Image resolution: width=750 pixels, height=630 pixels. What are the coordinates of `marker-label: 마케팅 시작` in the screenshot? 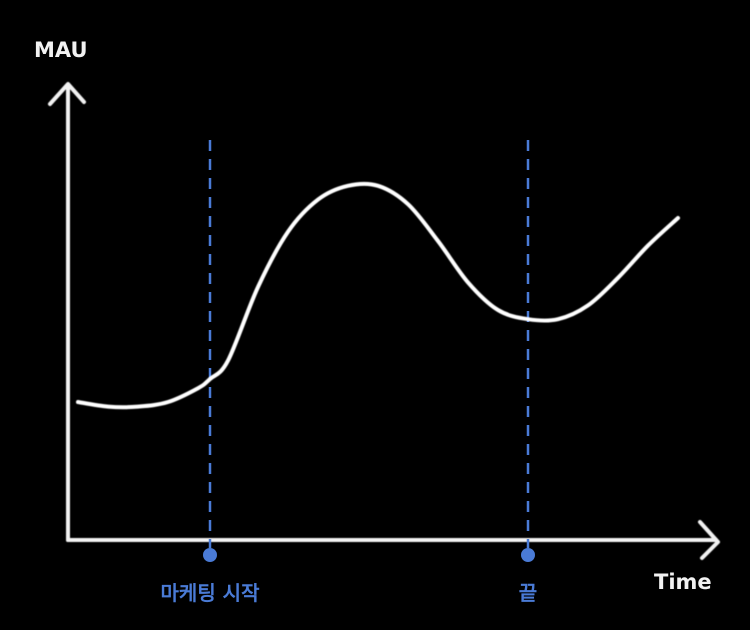 It's located at (211, 593).